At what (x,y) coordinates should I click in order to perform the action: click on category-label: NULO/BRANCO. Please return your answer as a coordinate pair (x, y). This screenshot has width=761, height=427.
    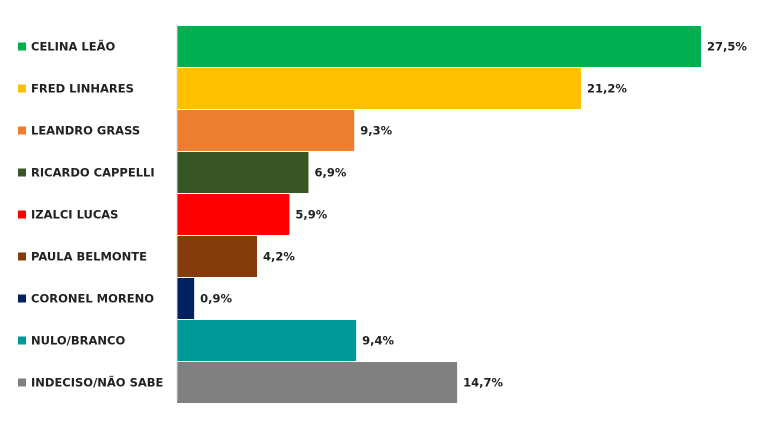
    Looking at the image, I should click on (78, 341).